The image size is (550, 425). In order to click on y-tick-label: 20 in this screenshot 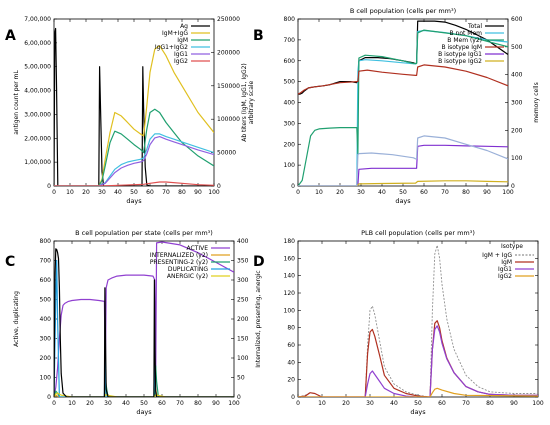, I will do `click(291, 380)`.